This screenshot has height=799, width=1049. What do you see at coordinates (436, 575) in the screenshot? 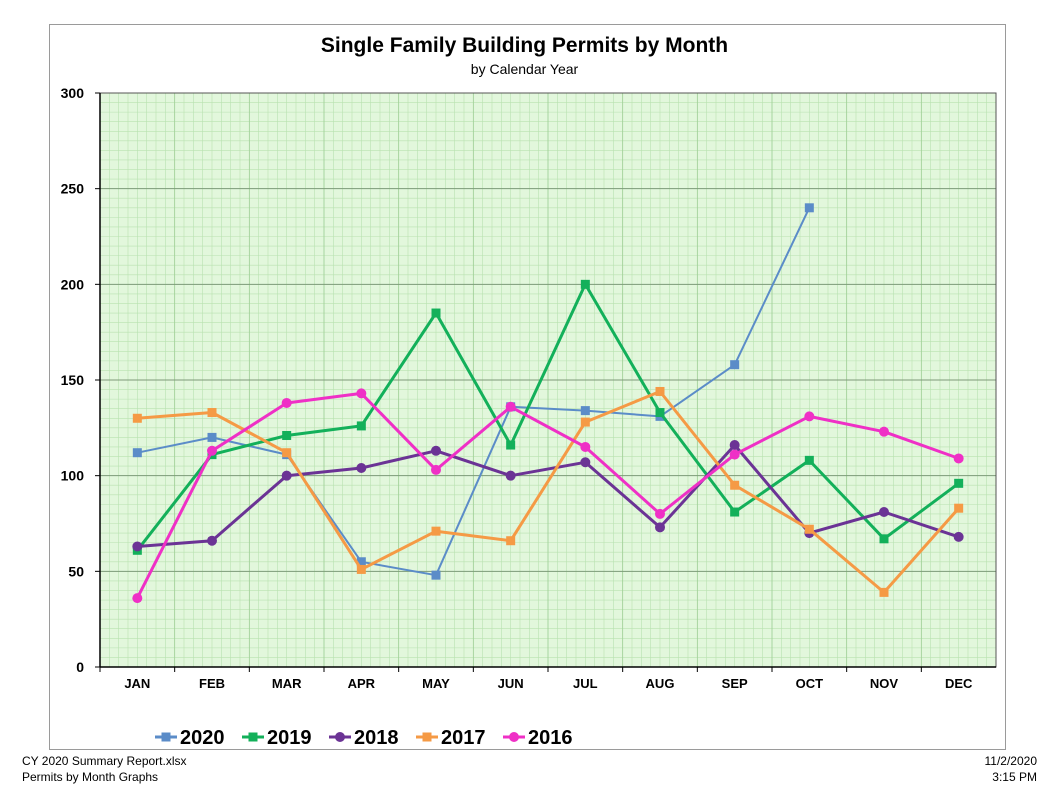
I see `data-point-2020-may` at bounding box center [436, 575].